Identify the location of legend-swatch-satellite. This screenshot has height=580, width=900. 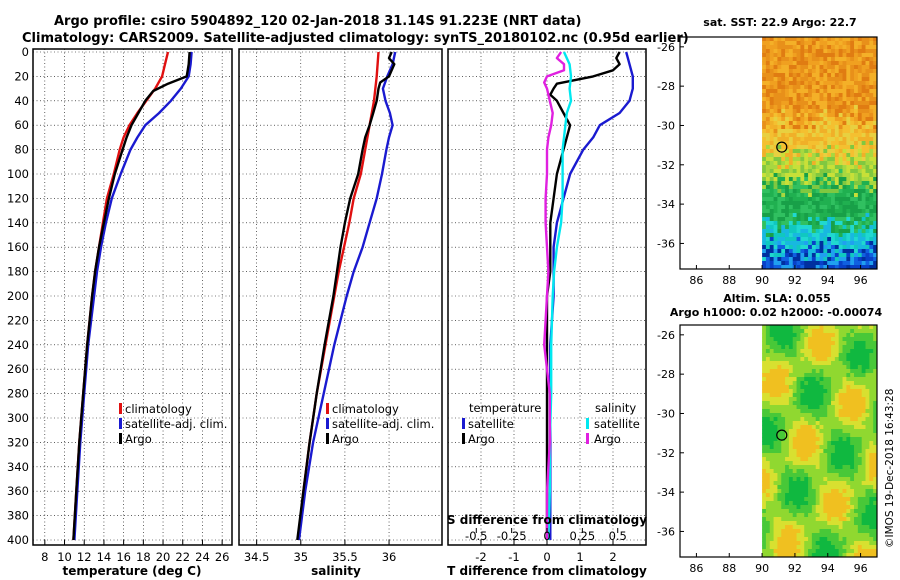
(327, 423).